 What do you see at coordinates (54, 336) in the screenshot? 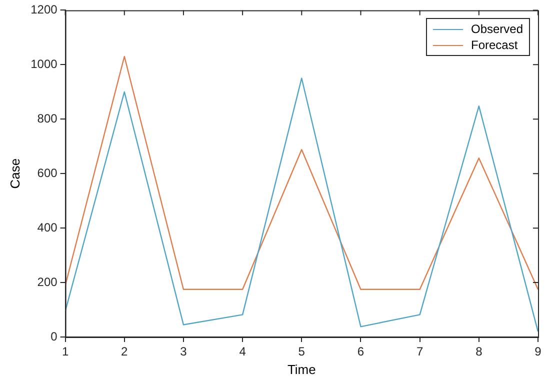
I see `y-tick-label: 0` at bounding box center [54, 336].